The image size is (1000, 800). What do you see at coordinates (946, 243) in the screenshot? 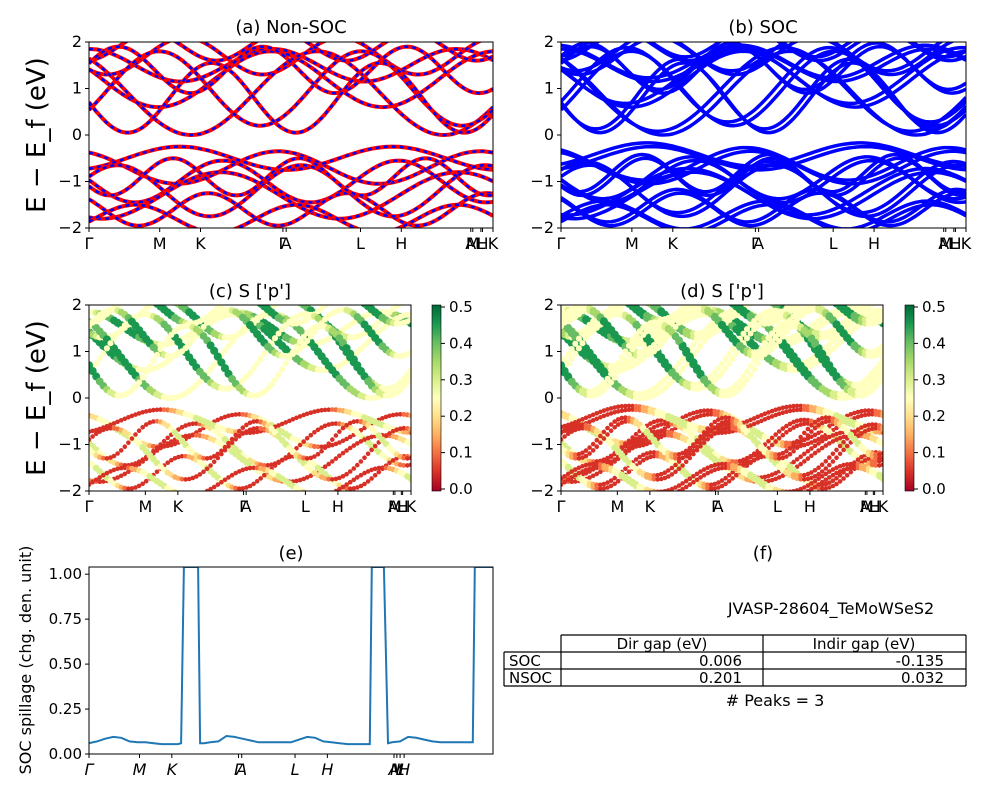
I see `panel-b-xtick-label-8: M` at bounding box center [946, 243].